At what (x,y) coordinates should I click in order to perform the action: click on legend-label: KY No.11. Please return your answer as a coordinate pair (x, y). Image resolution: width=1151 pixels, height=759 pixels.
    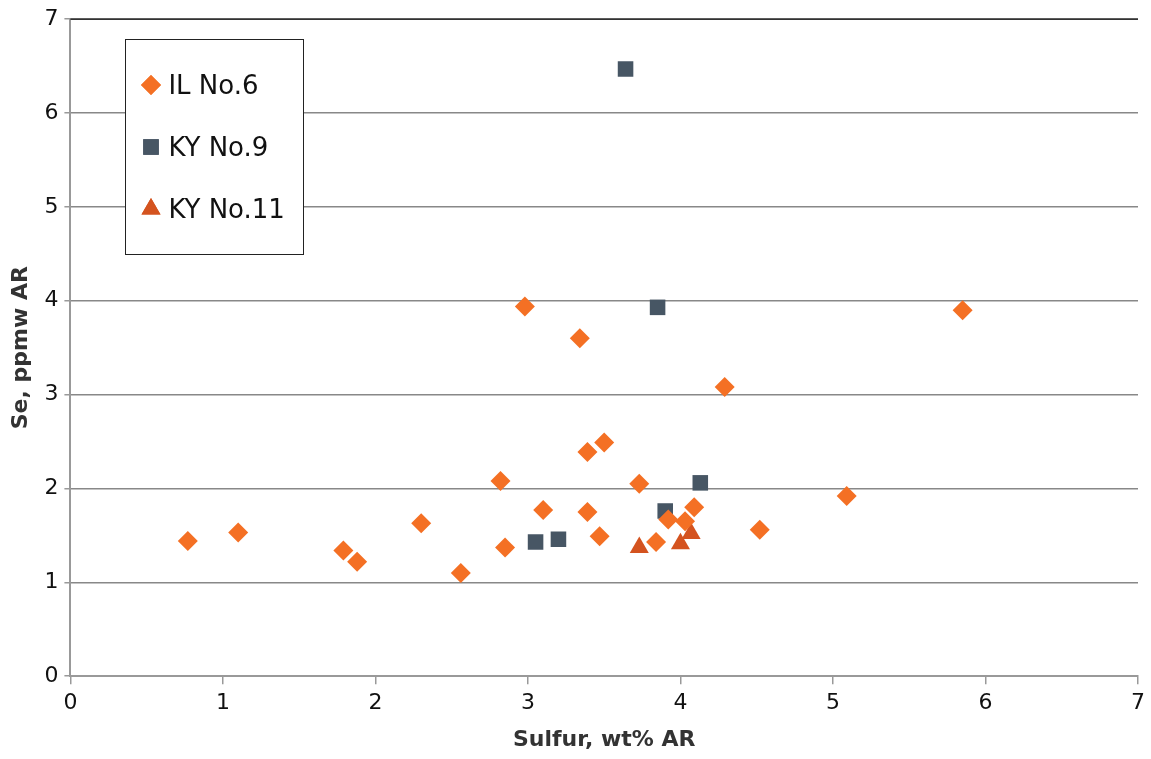
    Looking at the image, I should click on (226, 209).